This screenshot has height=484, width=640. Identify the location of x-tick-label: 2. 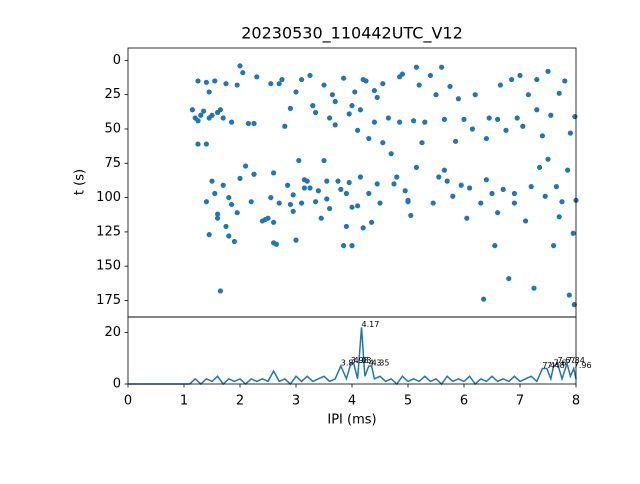
(240, 401).